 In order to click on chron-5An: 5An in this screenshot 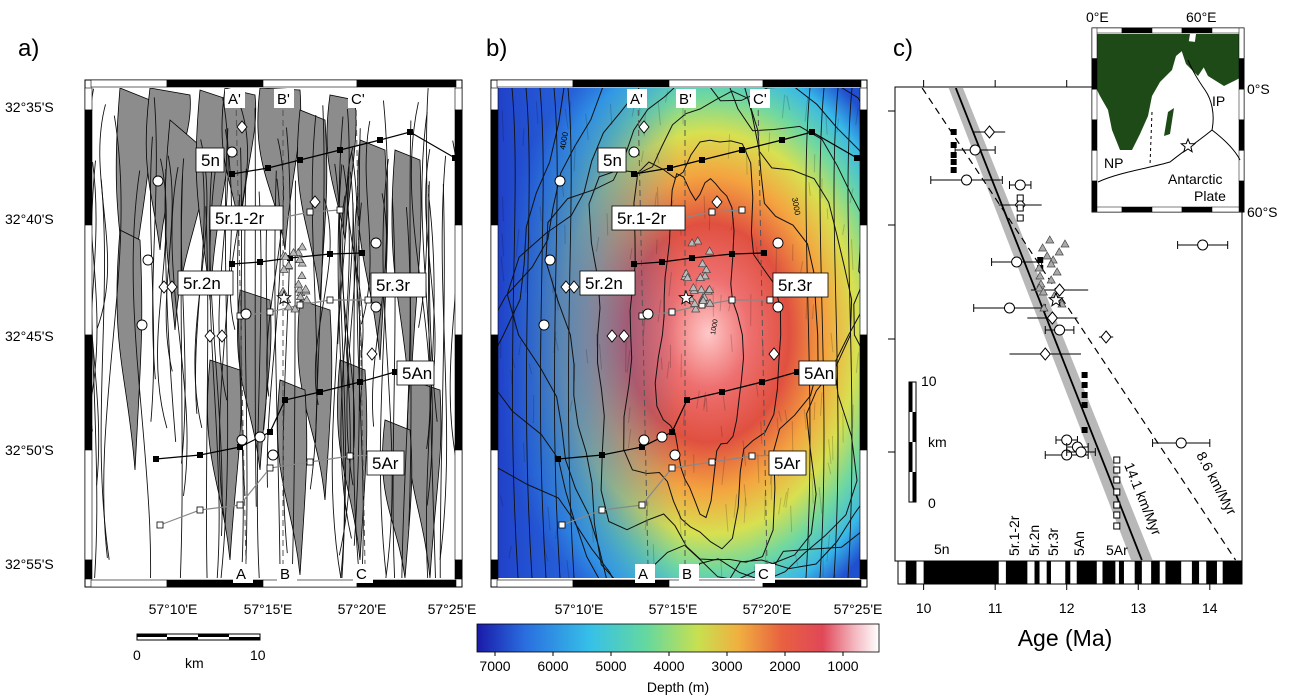, I will do `click(1079, 543)`.